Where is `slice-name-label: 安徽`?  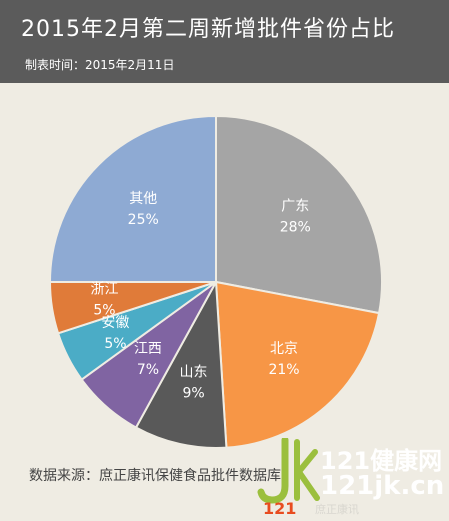
slice-name-label: 安徽 is located at coordinates (115, 323).